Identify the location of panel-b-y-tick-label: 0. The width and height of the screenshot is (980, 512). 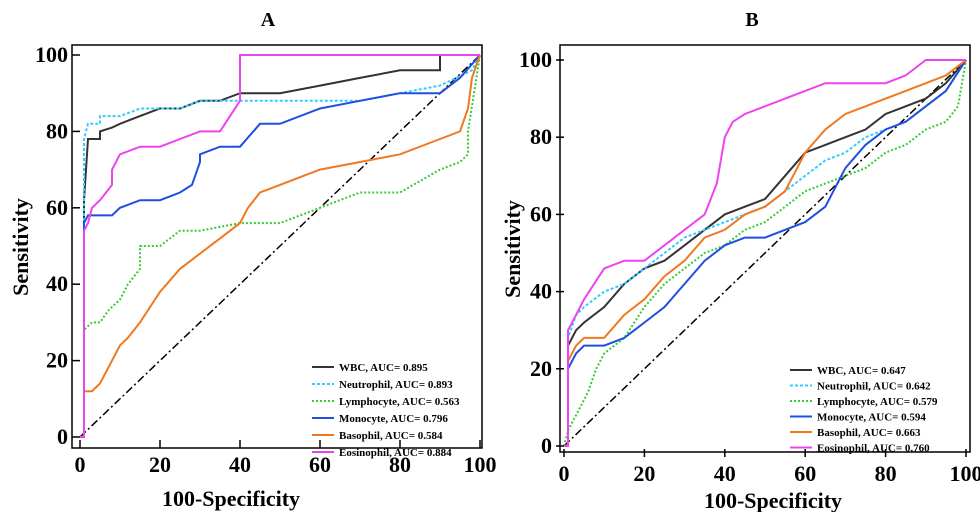
(546, 445).